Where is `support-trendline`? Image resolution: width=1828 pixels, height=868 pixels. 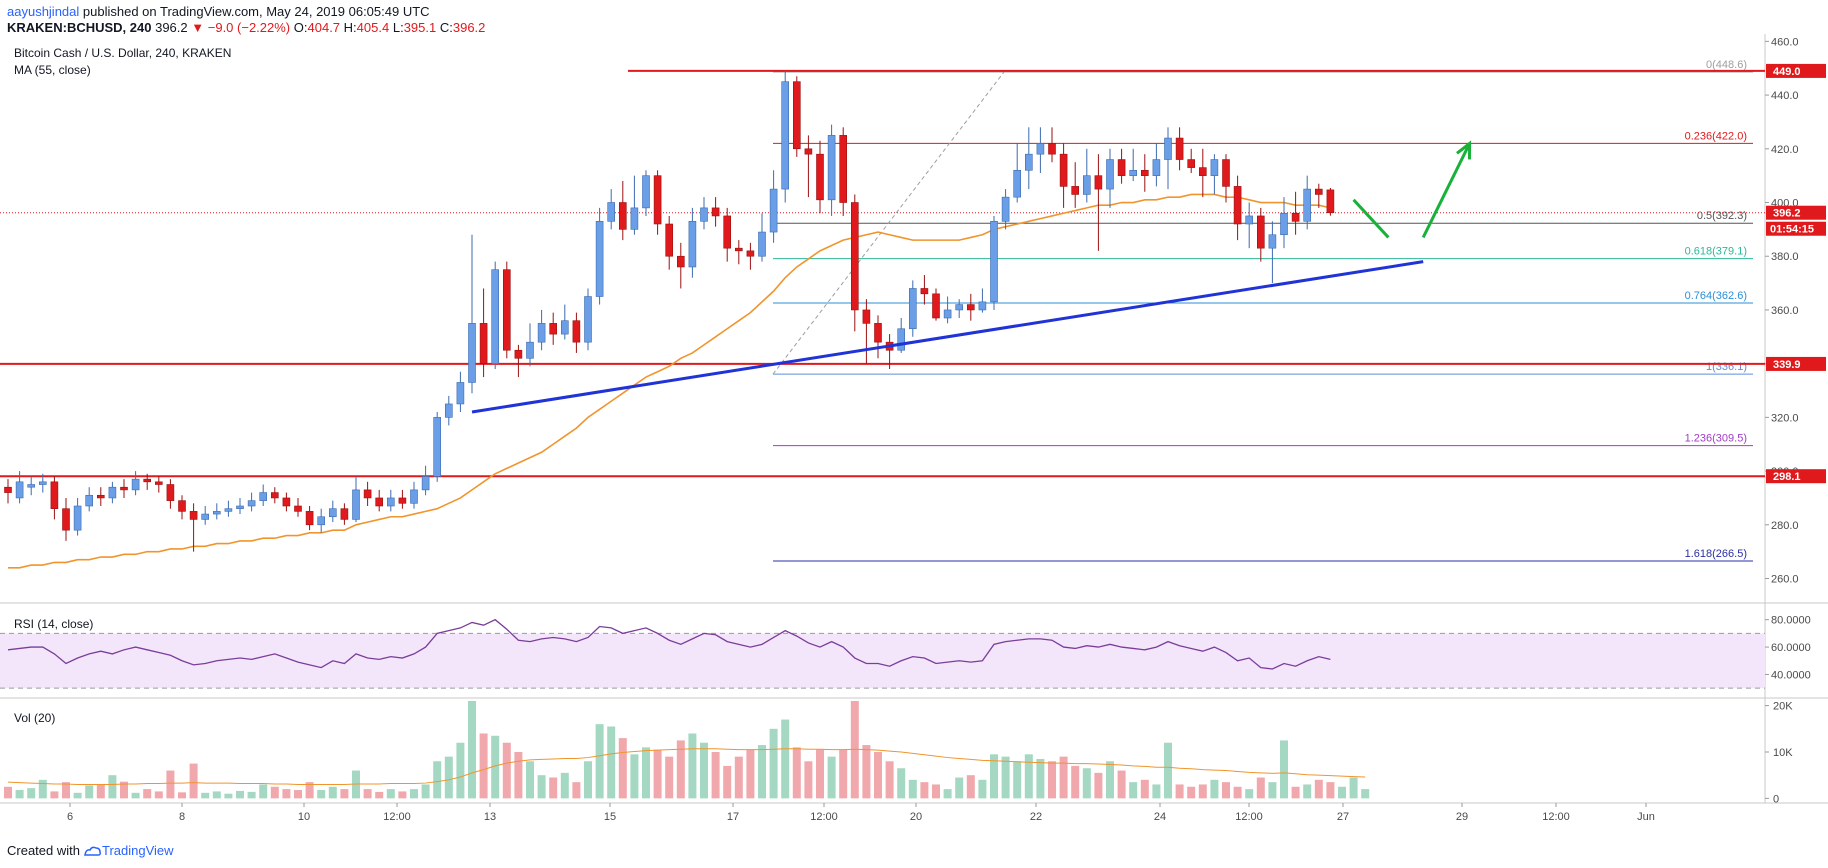
support-trendline is located at coordinates (947, 337).